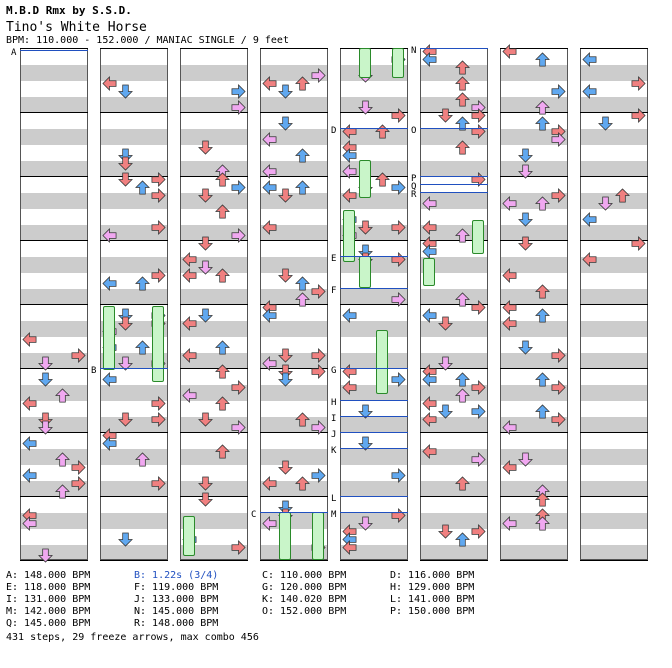 This screenshot has width=672, height=668. What do you see at coordinates (432, 575) in the screenshot?
I see `legend-entry: D: 116.000 BPM` at bounding box center [432, 575].